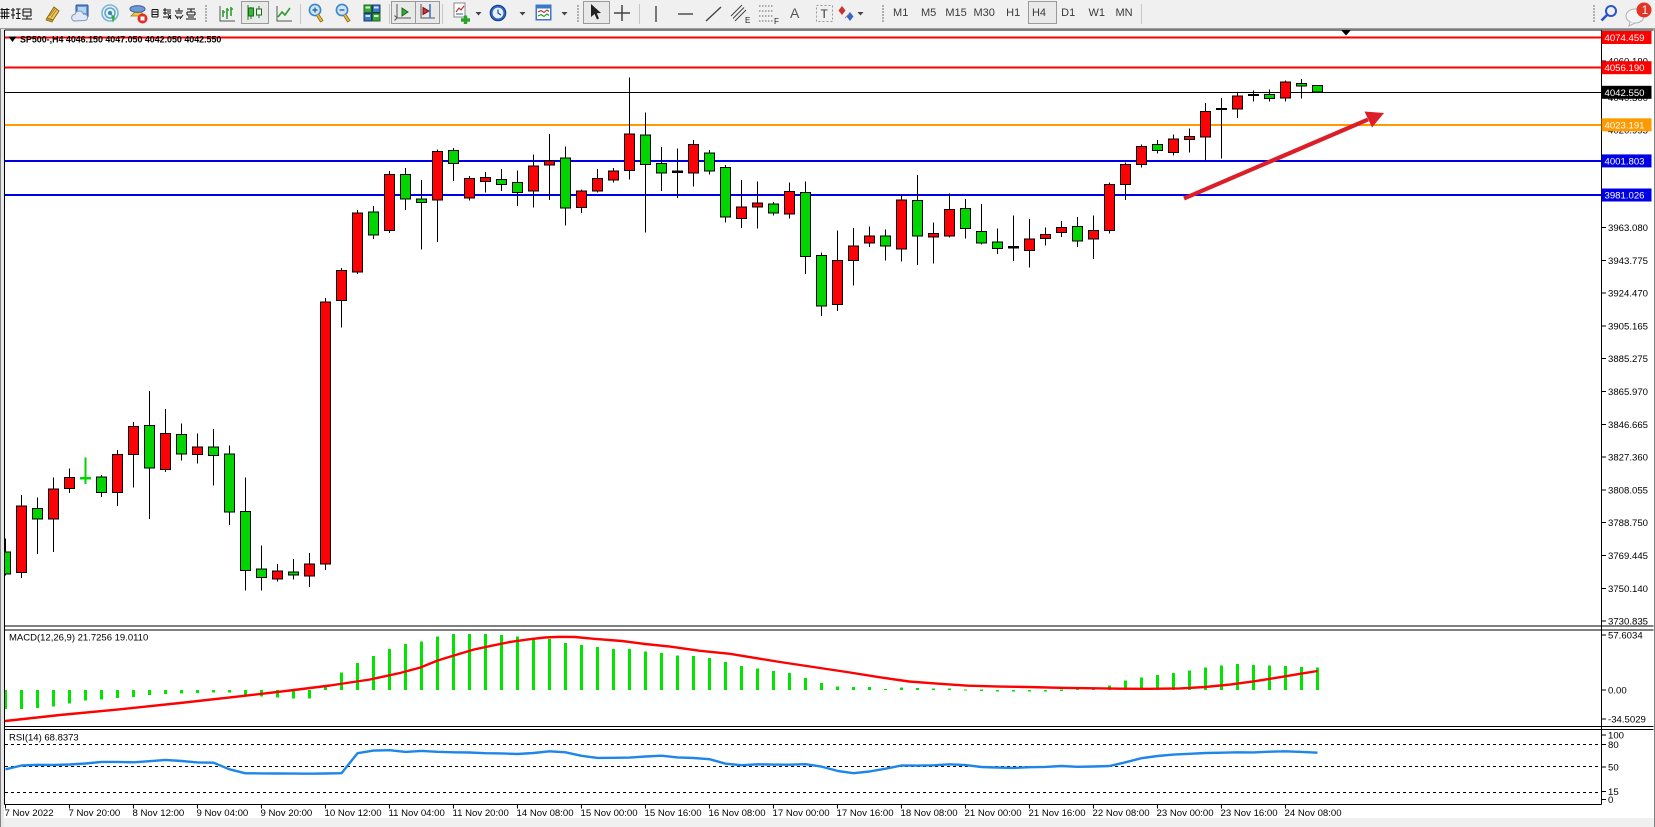 The width and height of the screenshot is (1655, 827). What do you see at coordinates (1628, 589) in the screenshot?
I see `svg-text: 3750.140` at bounding box center [1628, 589].